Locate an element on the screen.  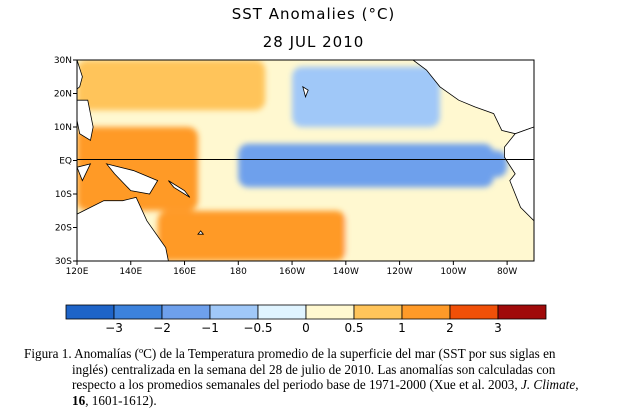
y-tick-label: EQ is located at coordinates (65, 162).